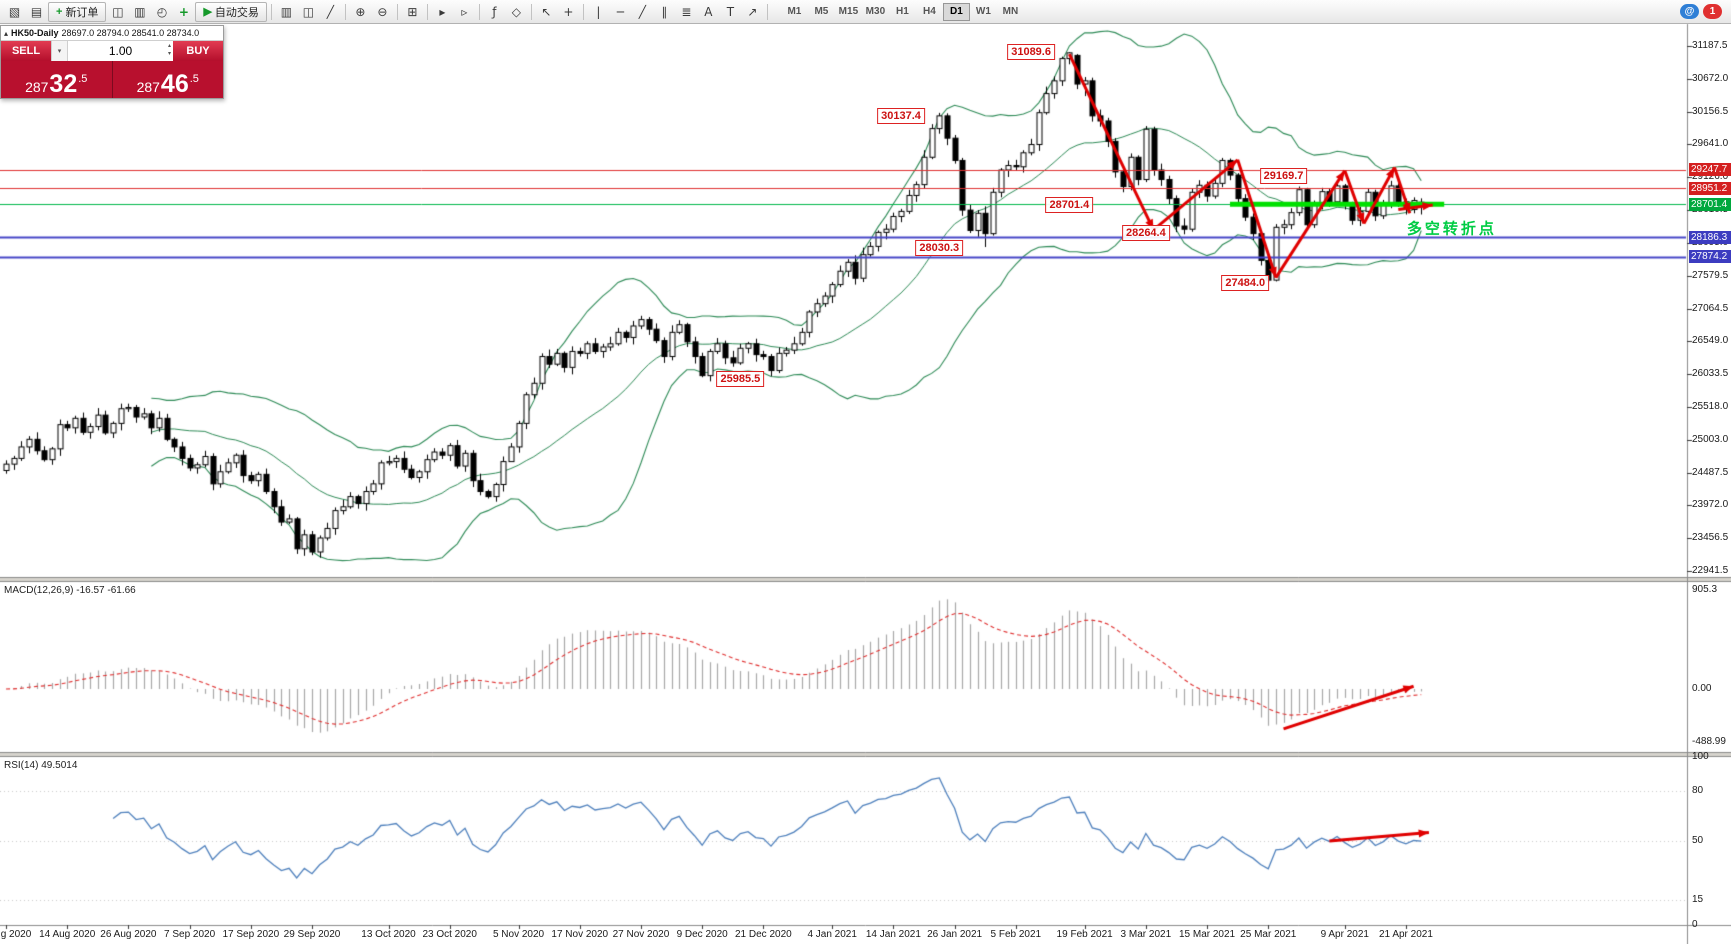  Describe the element at coordinates (120, 51) in the screenshot. I see `volume-input: 1.00 ▴ ▾` at that location.